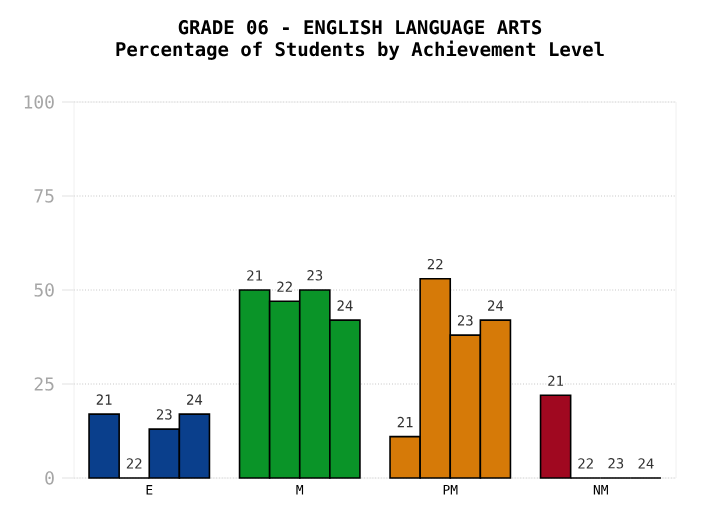 The height and width of the screenshot is (520, 720). Describe the element at coordinates (360, 27) in the screenshot. I see `chart-title: GRADE 06 - ENGLISH LANGUAGE ARTS` at that location.